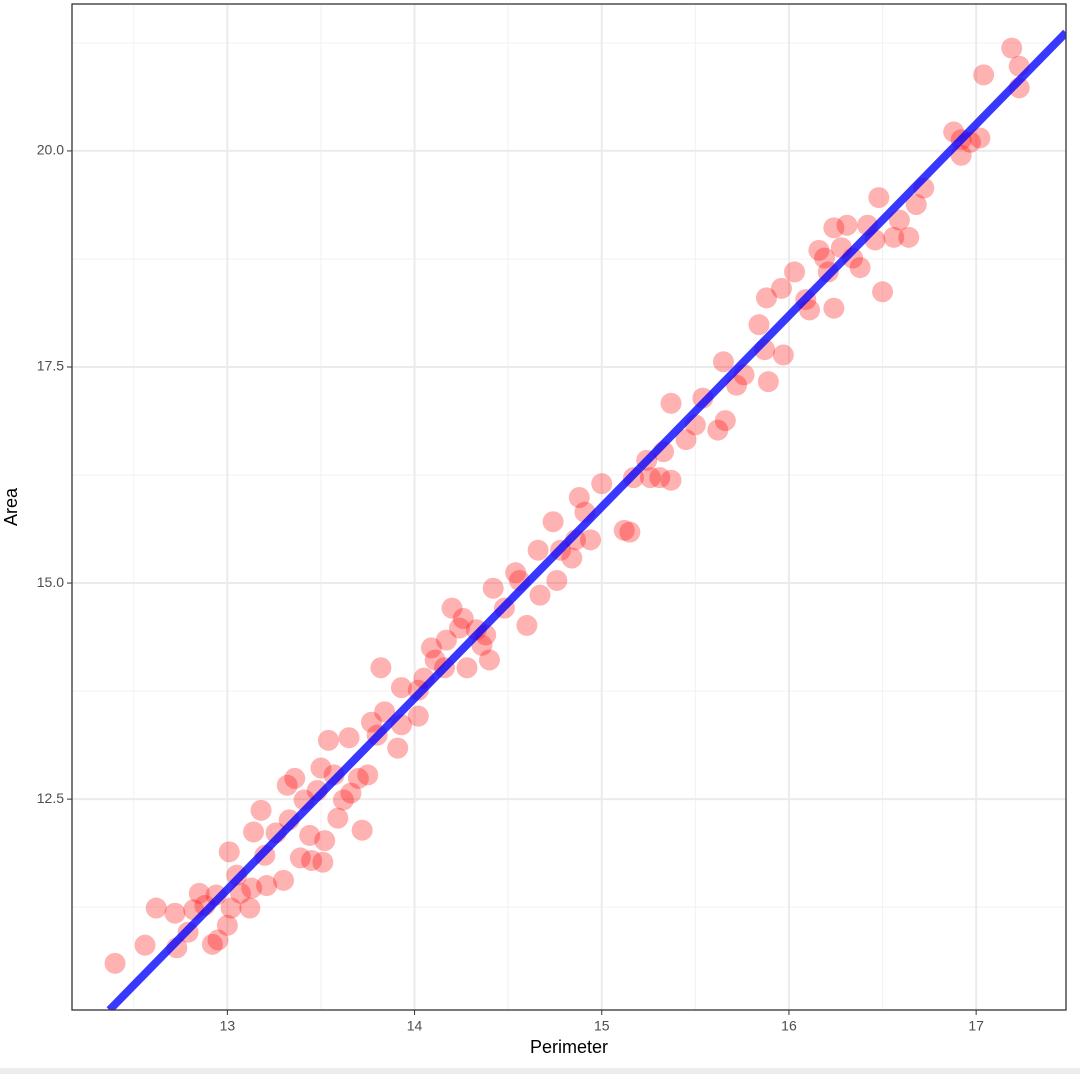 The height and width of the screenshot is (1079, 1080). I want to click on y-tick-label: 15.0, so click(50, 582).